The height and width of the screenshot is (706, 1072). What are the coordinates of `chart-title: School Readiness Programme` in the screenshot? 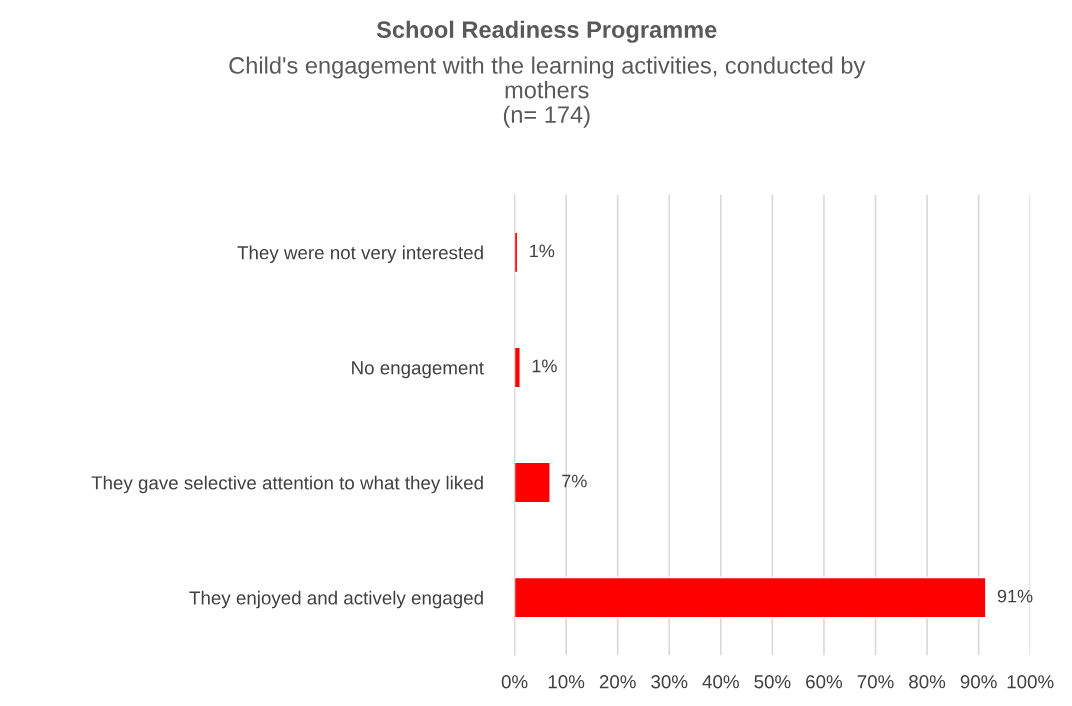 It's located at (546, 31).